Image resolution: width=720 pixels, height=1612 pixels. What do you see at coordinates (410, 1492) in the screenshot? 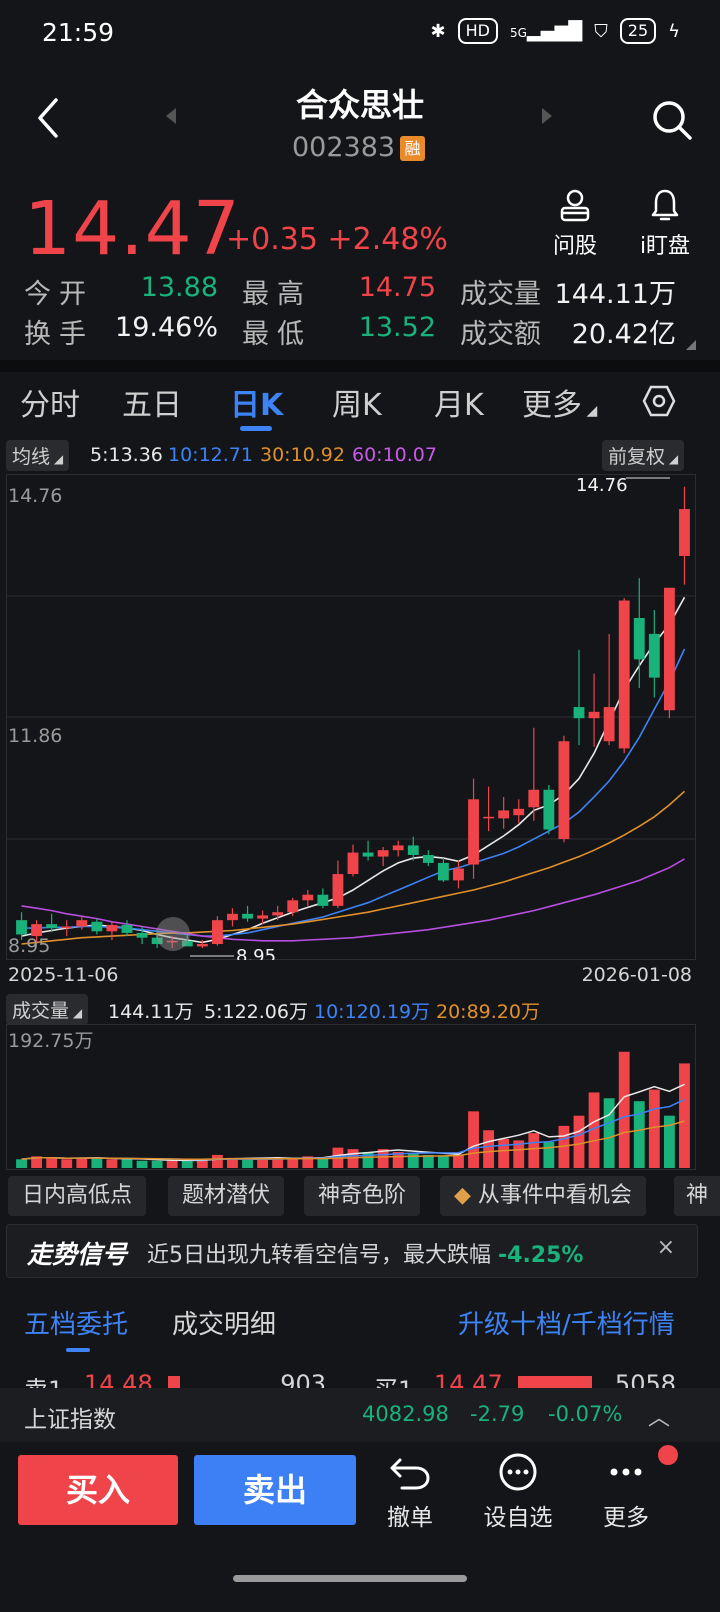
I see `cancel-order-button: 撤单` at bounding box center [410, 1492].